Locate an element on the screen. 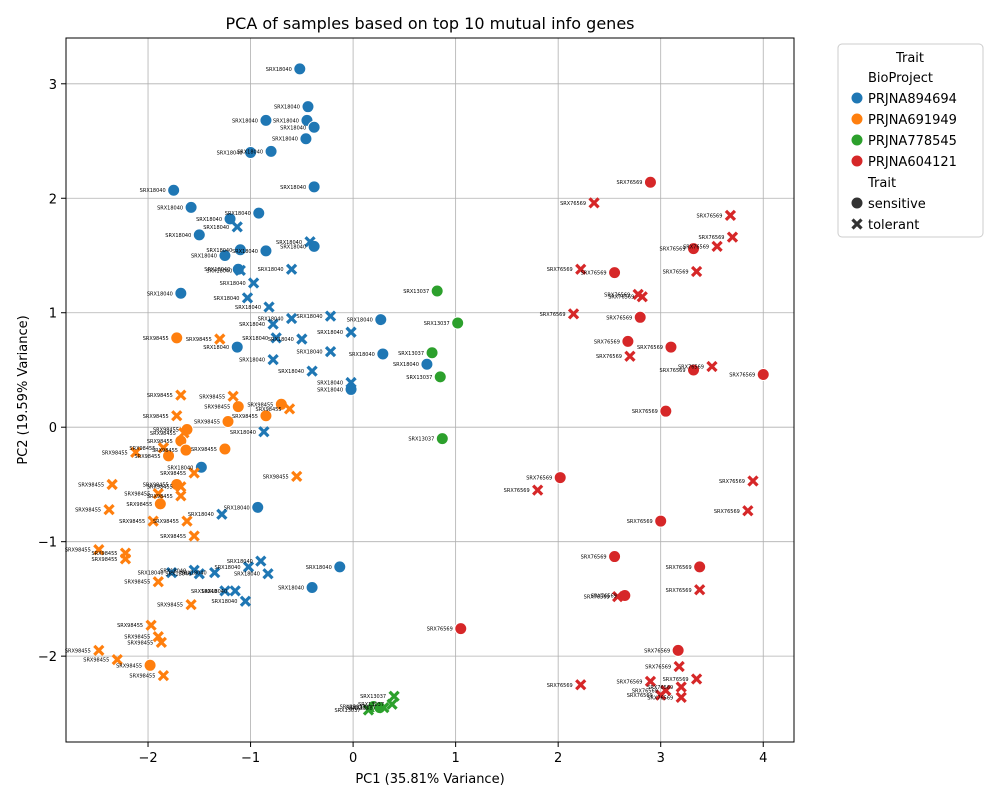  x-axis-label: PC1 (35.81% Variance) is located at coordinates (429, 779).